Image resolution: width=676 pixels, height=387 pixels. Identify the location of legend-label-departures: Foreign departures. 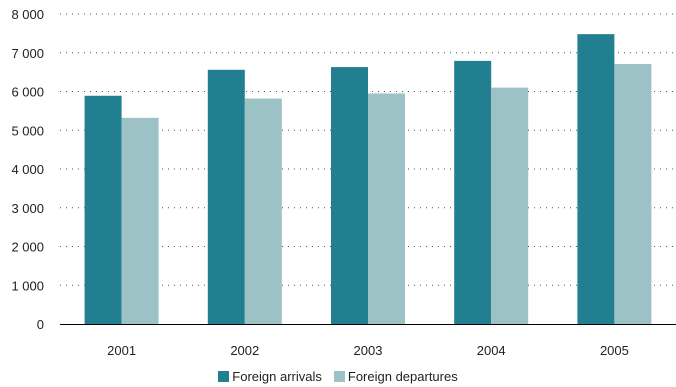
(402, 376).